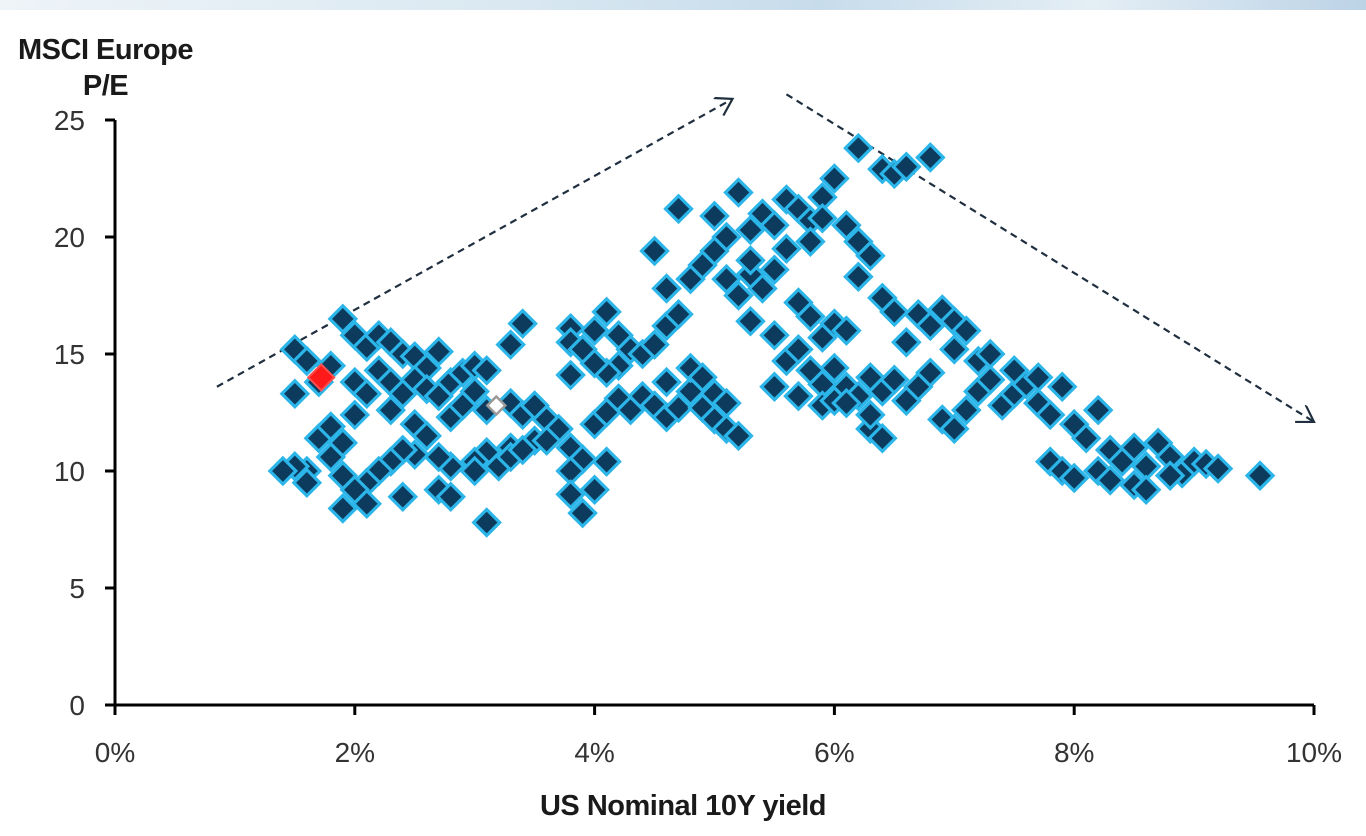 This screenshot has height=836, width=1366. What do you see at coordinates (496, 405) in the screenshot?
I see `reference-point-marker` at bounding box center [496, 405].